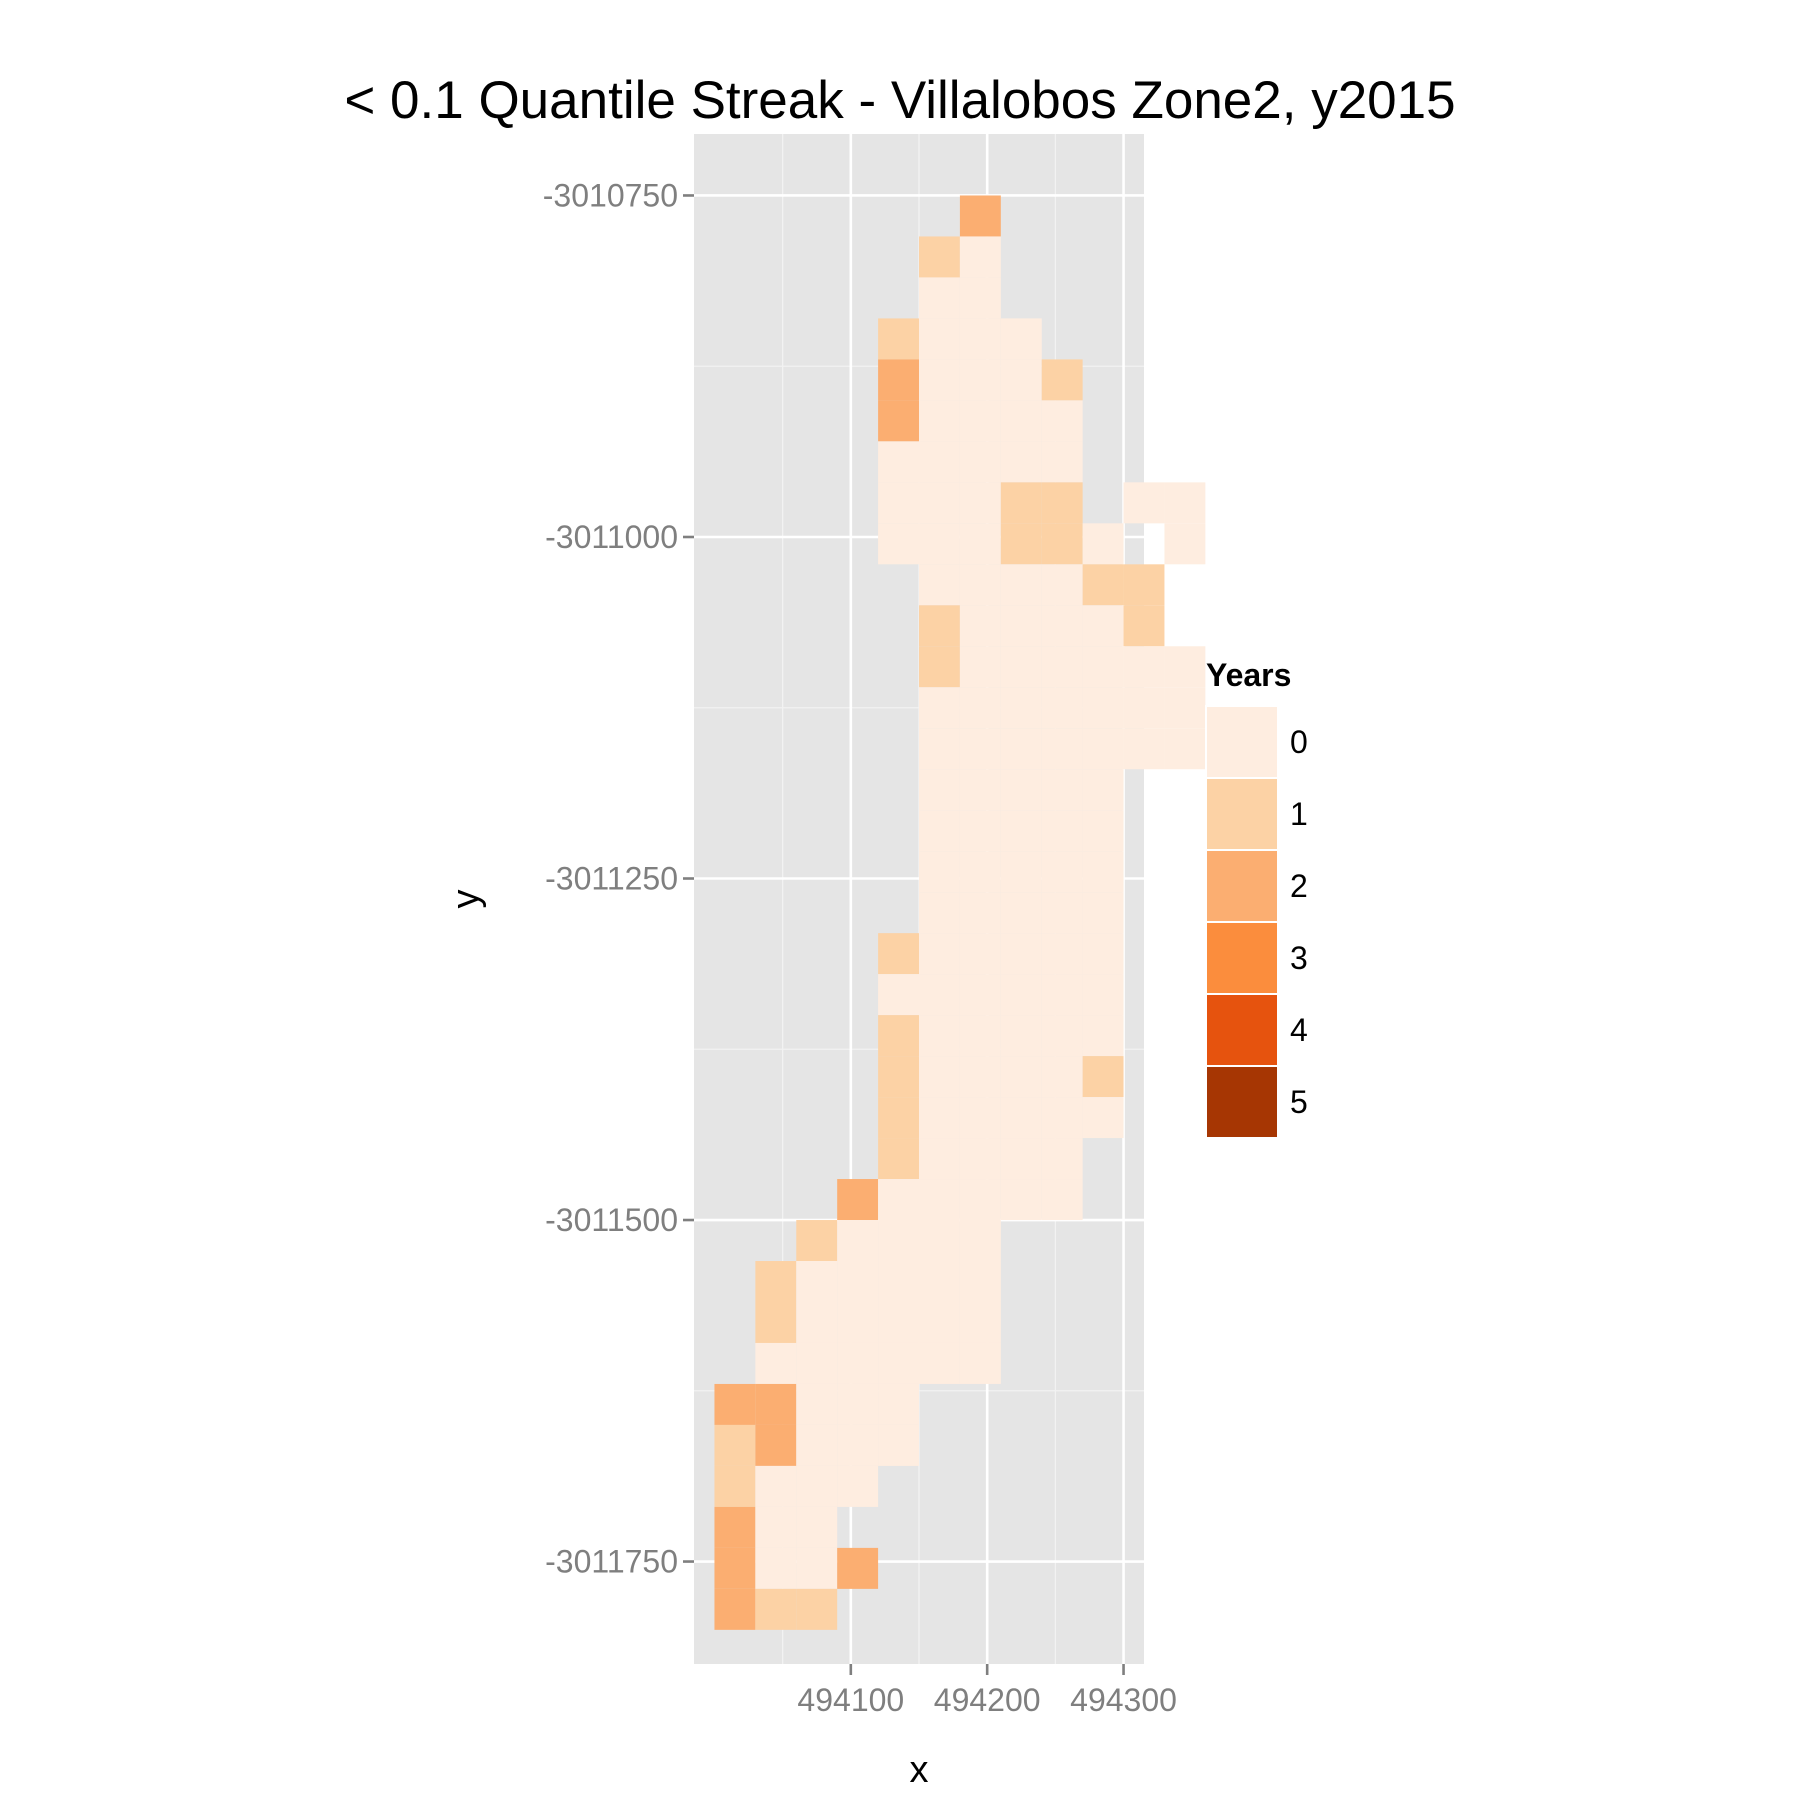 This screenshot has height=1800, width=1800. I want to click on y-axis-title: y, so click(466, 899).